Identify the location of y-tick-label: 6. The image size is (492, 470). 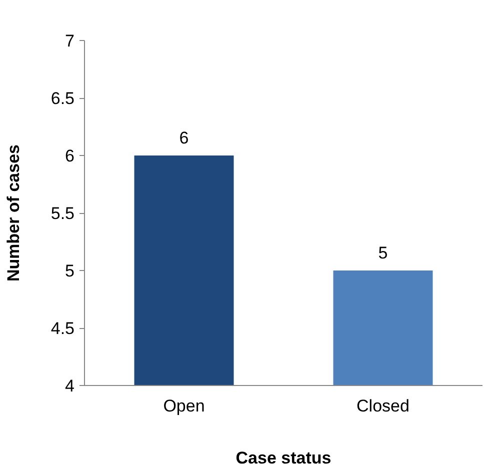
(70, 156).